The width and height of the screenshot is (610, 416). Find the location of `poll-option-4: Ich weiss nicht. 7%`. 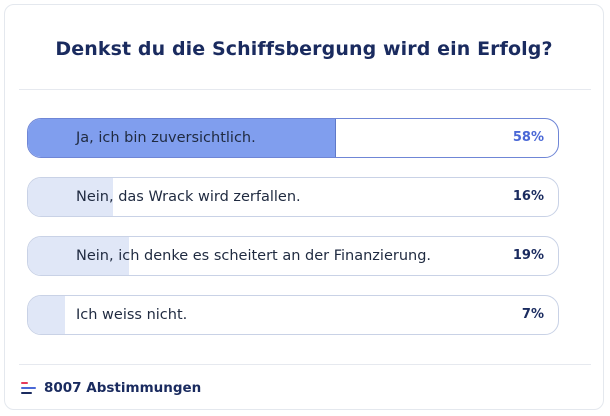

poll-option-4: Ich weiss nicht. 7% is located at coordinates (293, 315).